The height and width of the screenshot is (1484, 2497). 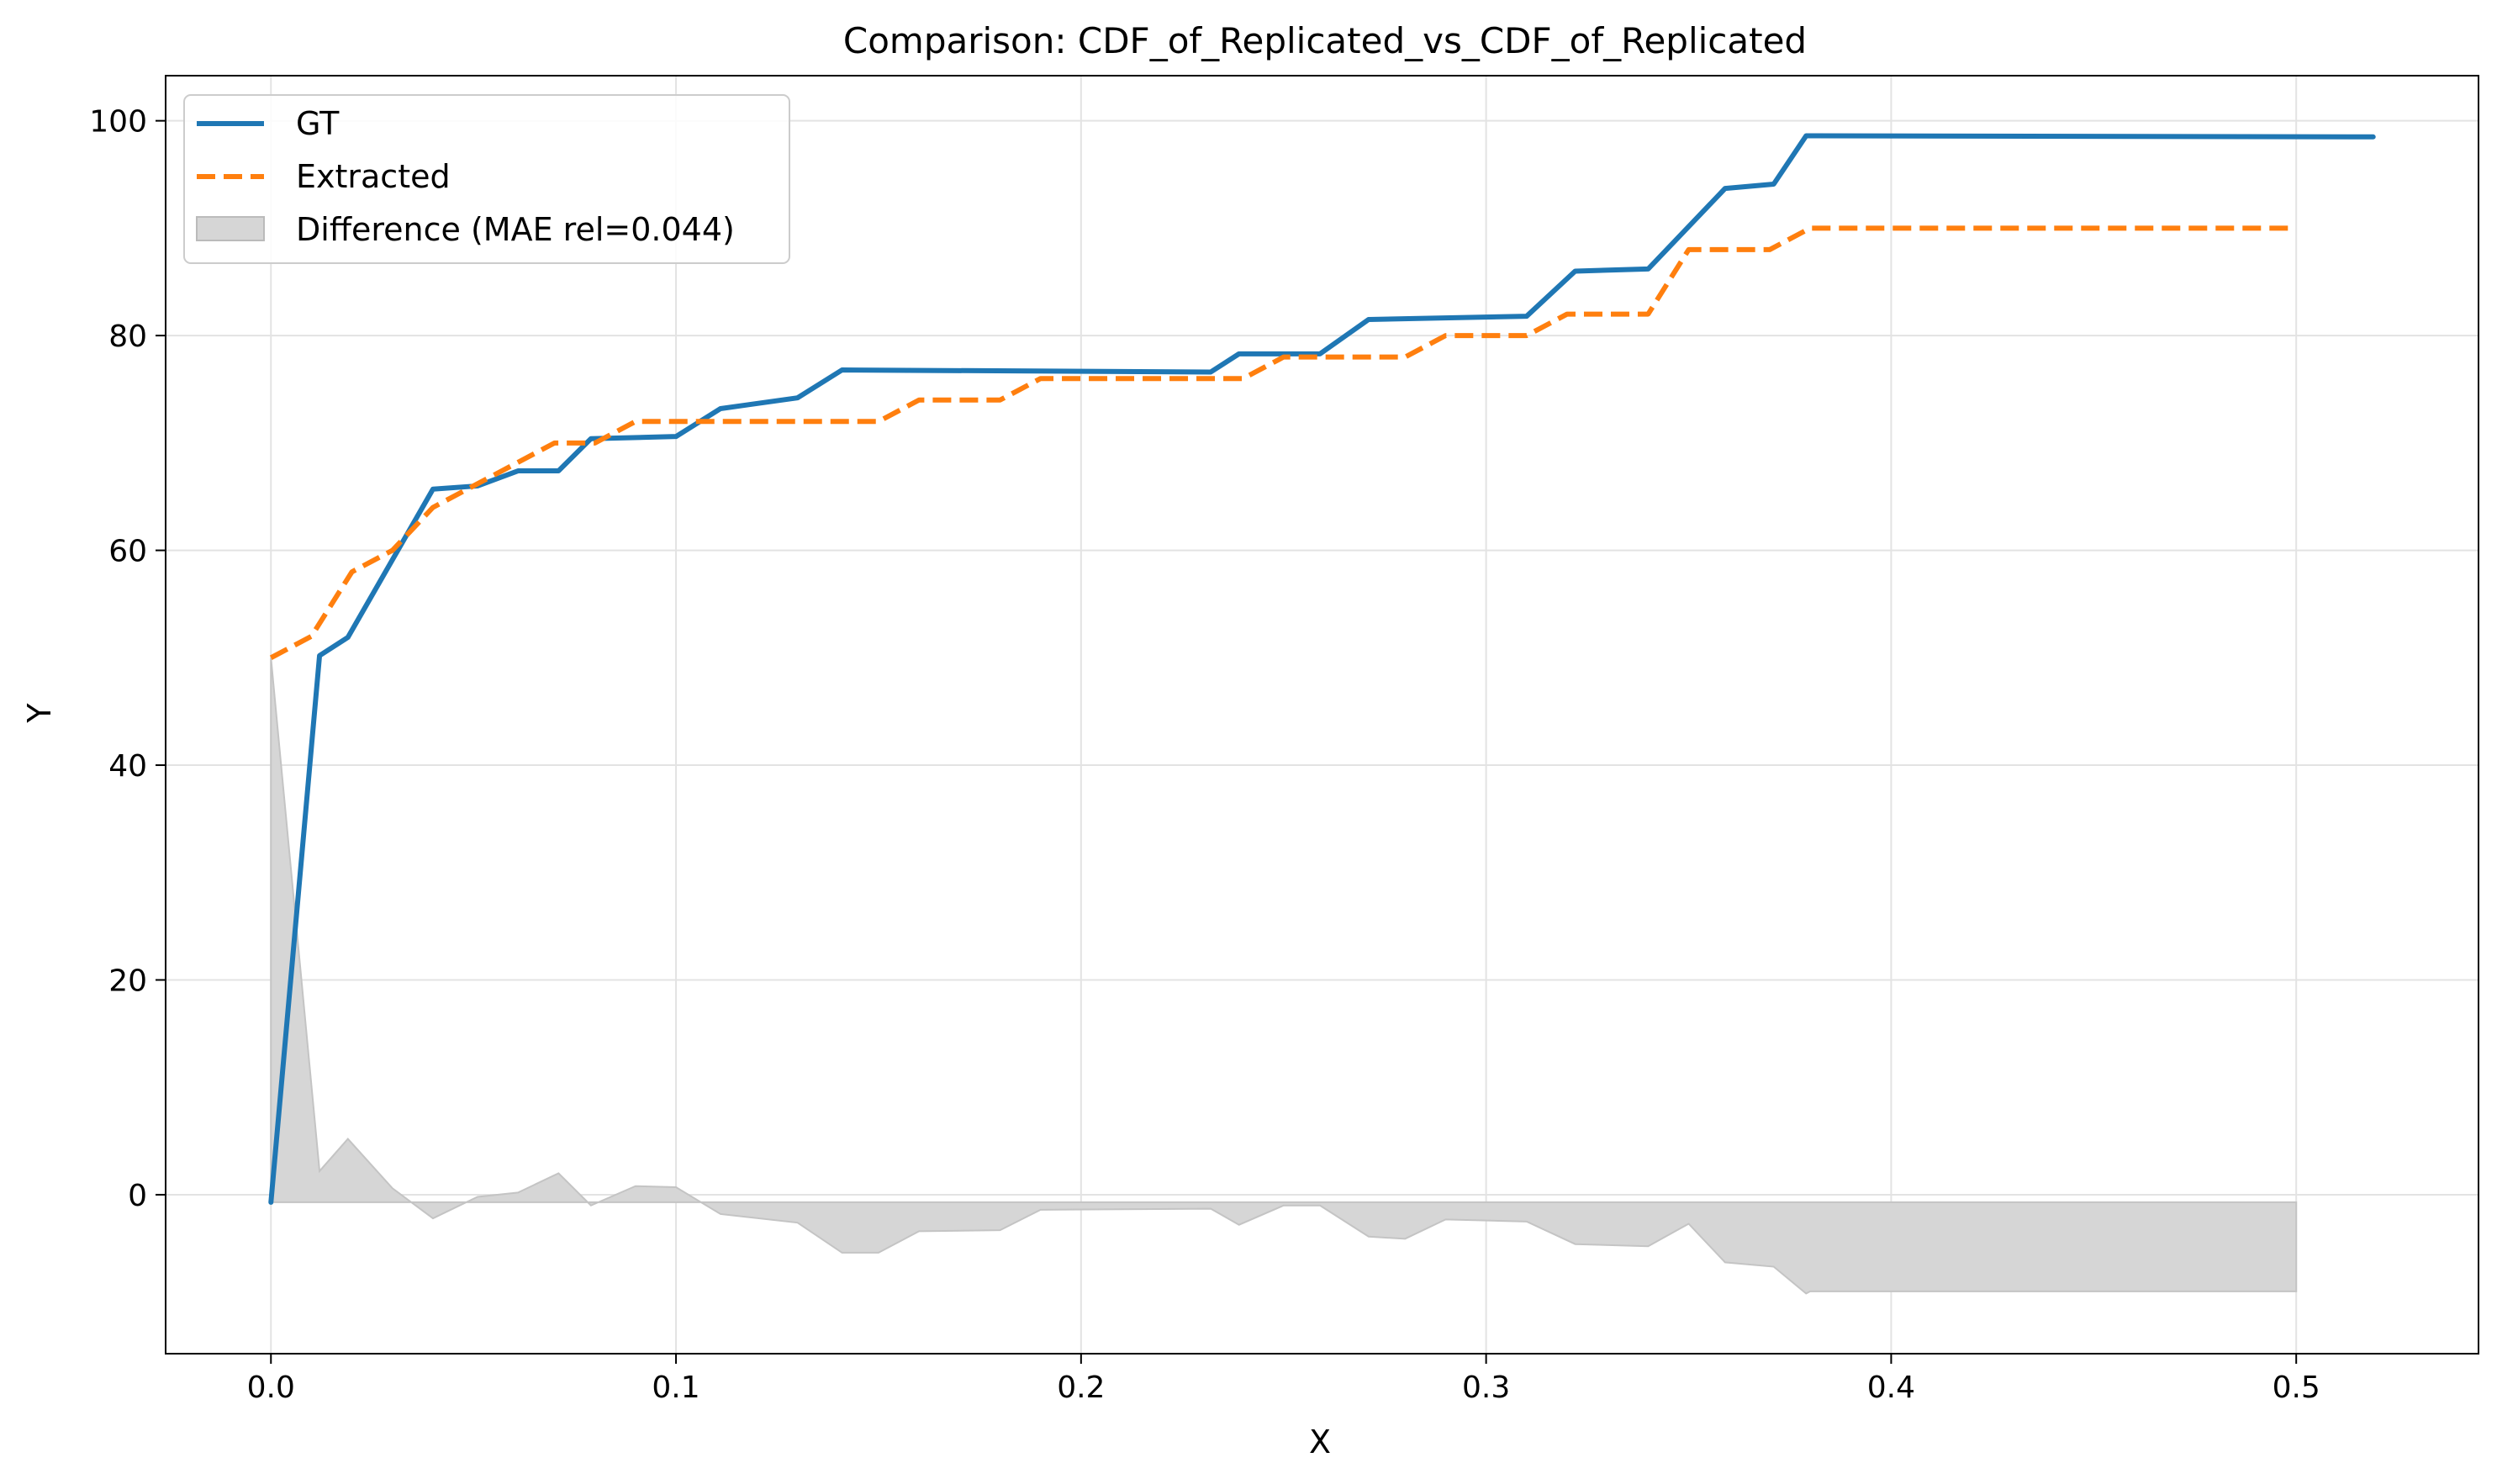 What do you see at coordinates (128, 981) in the screenshot?
I see `y-tick-label: 20` at bounding box center [128, 981].